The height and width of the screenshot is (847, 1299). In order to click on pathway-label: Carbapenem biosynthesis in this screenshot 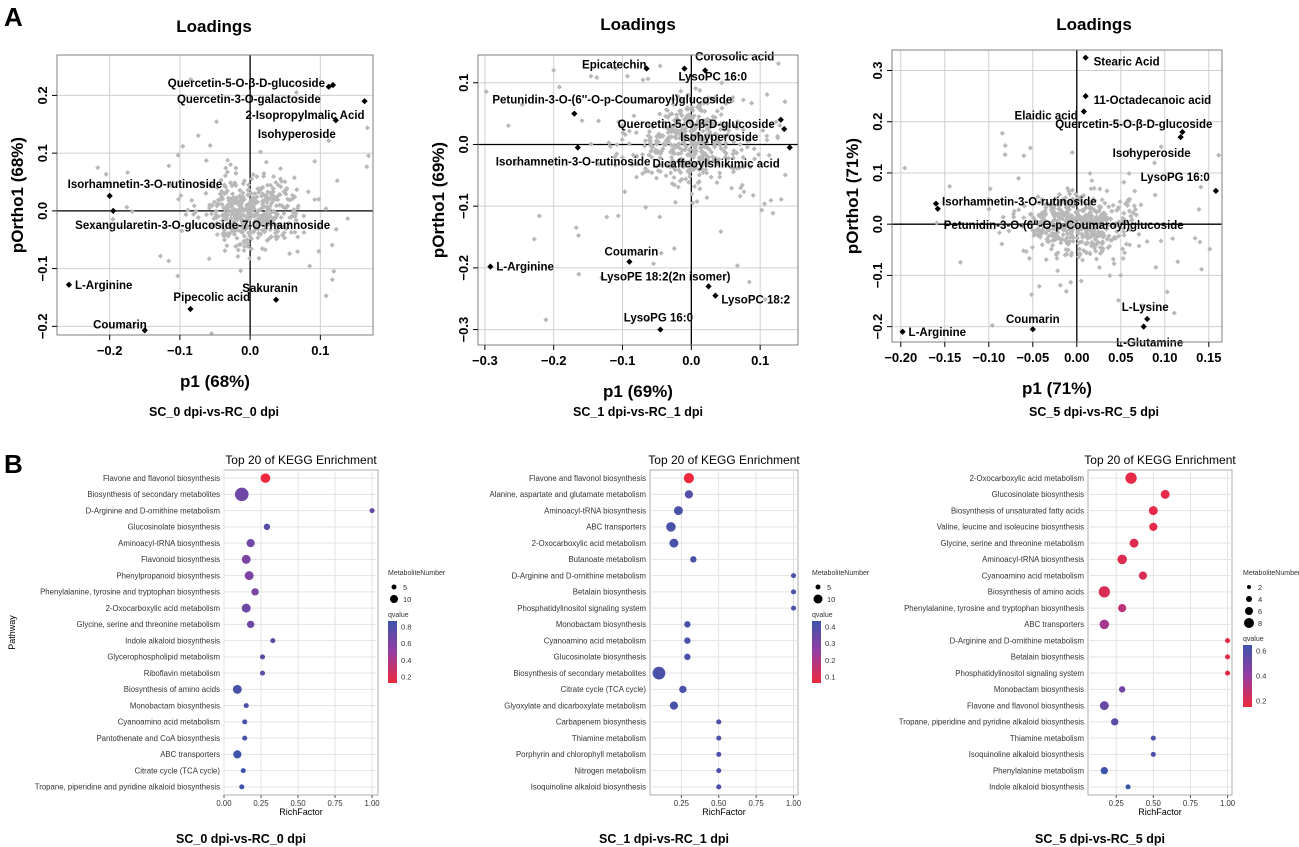, I will do `click(601, 722)`.